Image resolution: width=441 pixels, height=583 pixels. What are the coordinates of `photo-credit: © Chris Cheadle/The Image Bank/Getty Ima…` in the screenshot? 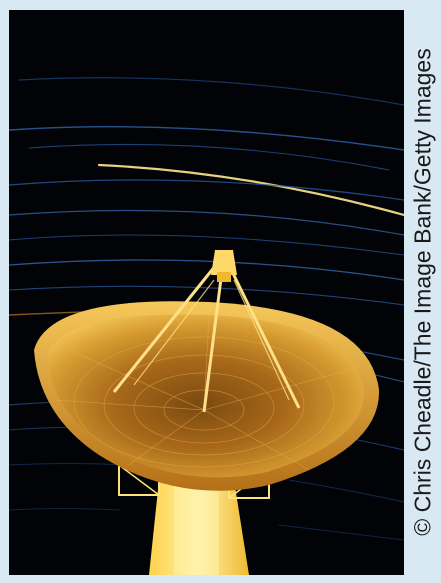 It's located at (422, 291).